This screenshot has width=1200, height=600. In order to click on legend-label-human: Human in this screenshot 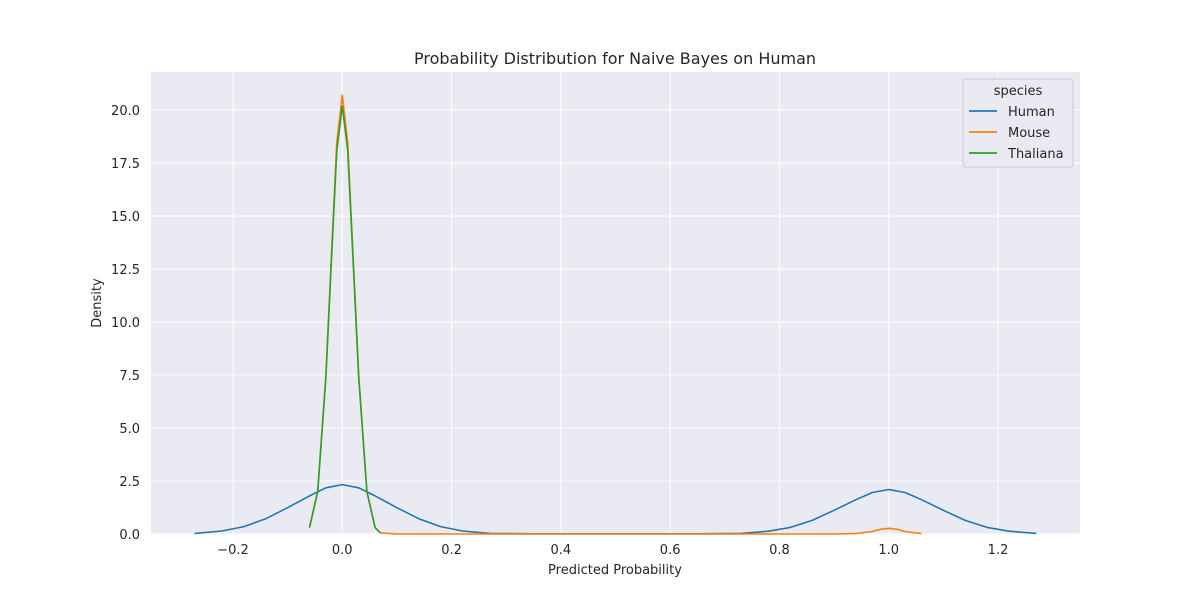, I will do `click(1031, 112)`.